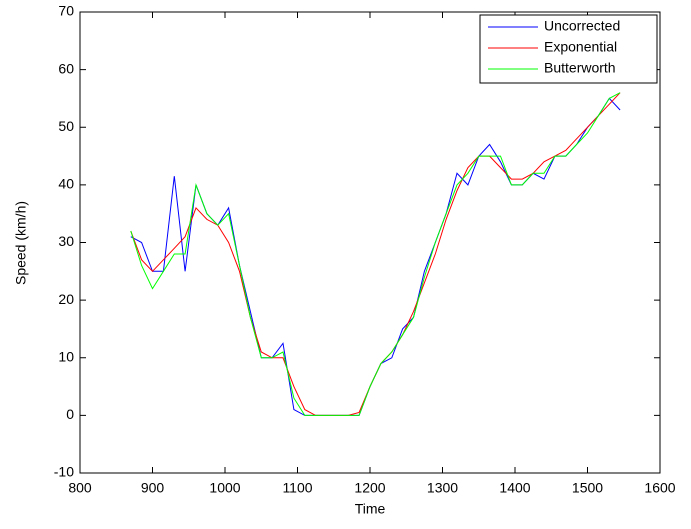 The height and width of the screenshot is (529, 691). Describe the element at coordinates (21, 243) in the screenshot. I see `y-axis-label: Speed (km/h)` at that location.